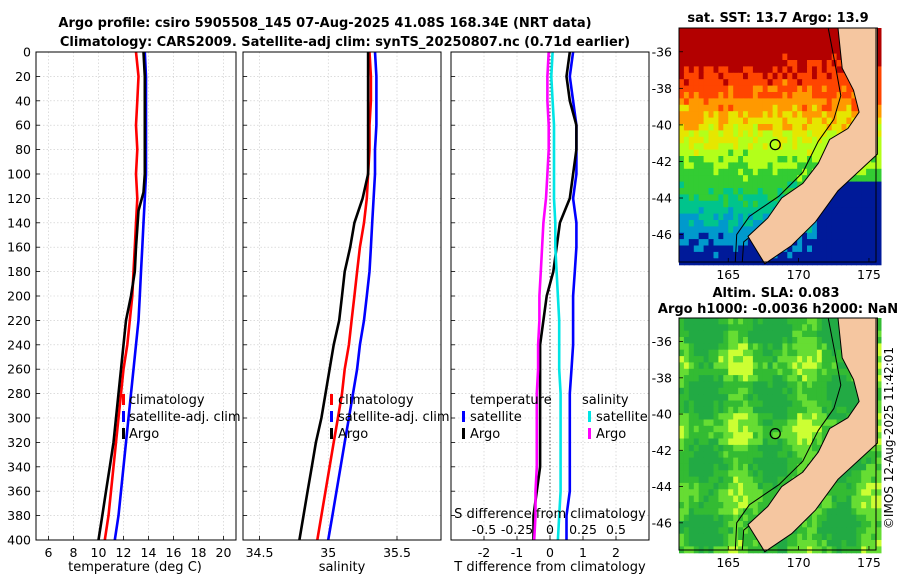 This screenshot has height=580, width=900. Describe the element at coordinates (662, 486) in the screenshot. I see `map-y-tick-label: -44` at that location.